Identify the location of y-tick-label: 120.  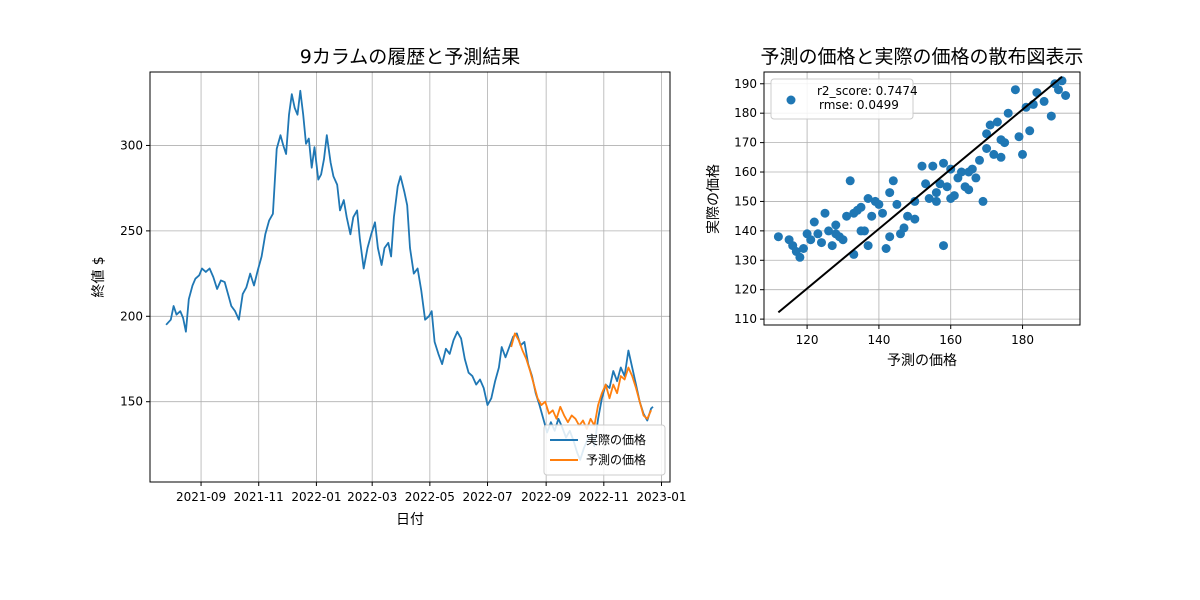
(745, 290).